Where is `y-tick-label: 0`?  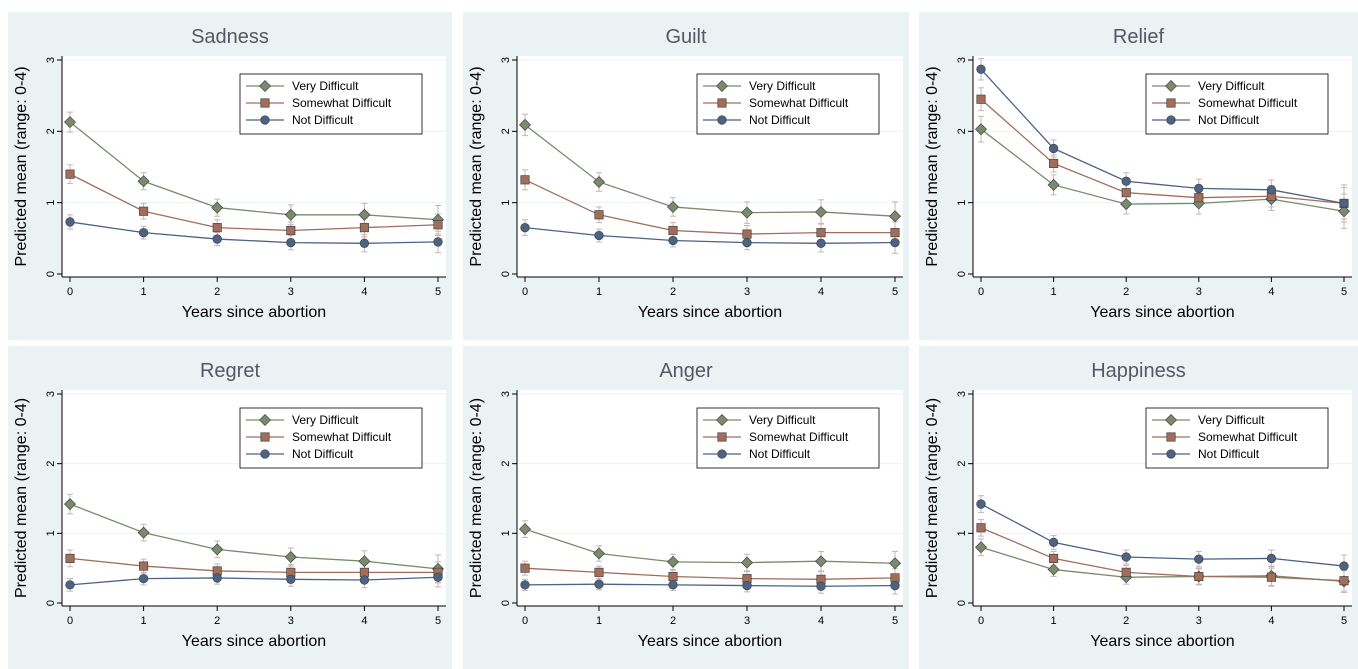
y-tick-label: 0 is located at coordinates (962, 274).